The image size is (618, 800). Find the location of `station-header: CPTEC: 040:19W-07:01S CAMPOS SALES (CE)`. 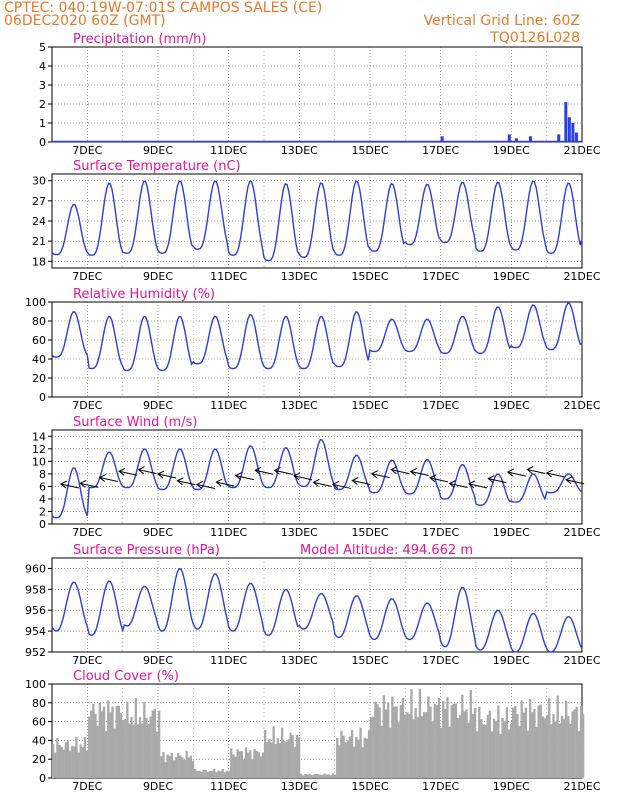

station-header: CPTEC: 040:19W-07:01S CAMPOS SALES (CE) is located at coordinates (163, 8).